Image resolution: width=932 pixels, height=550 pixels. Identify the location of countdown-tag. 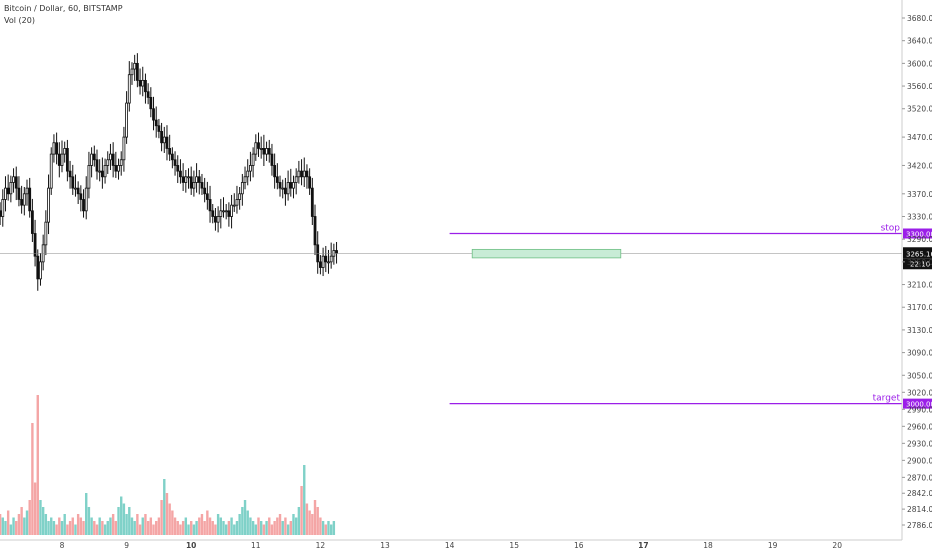
(917, 264).